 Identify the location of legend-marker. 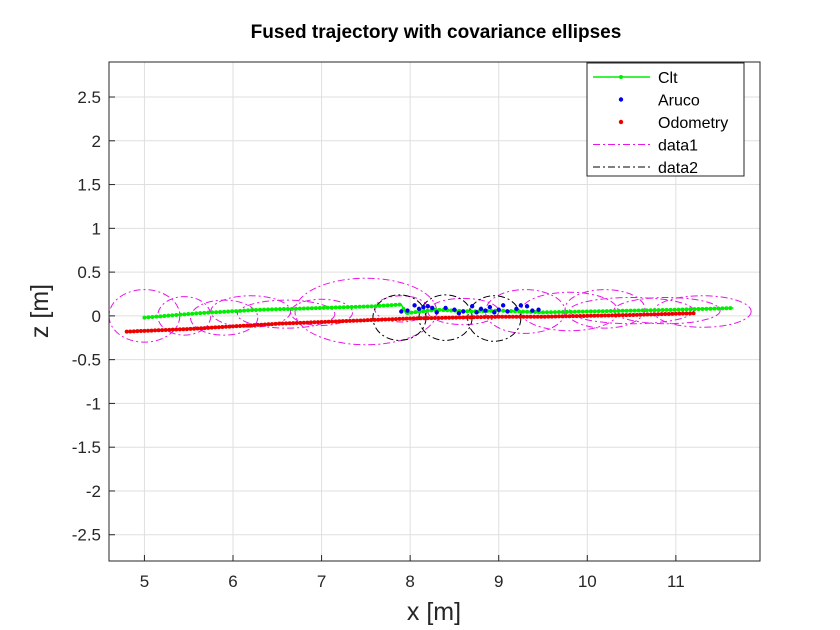
(621, 99).